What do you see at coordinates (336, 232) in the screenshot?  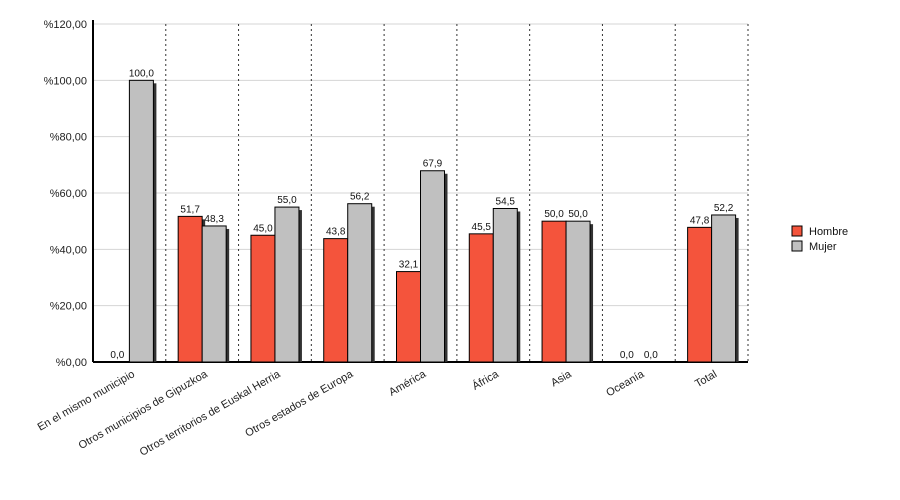 I see `data-label: 43,8` at bounding box center [336, 232].